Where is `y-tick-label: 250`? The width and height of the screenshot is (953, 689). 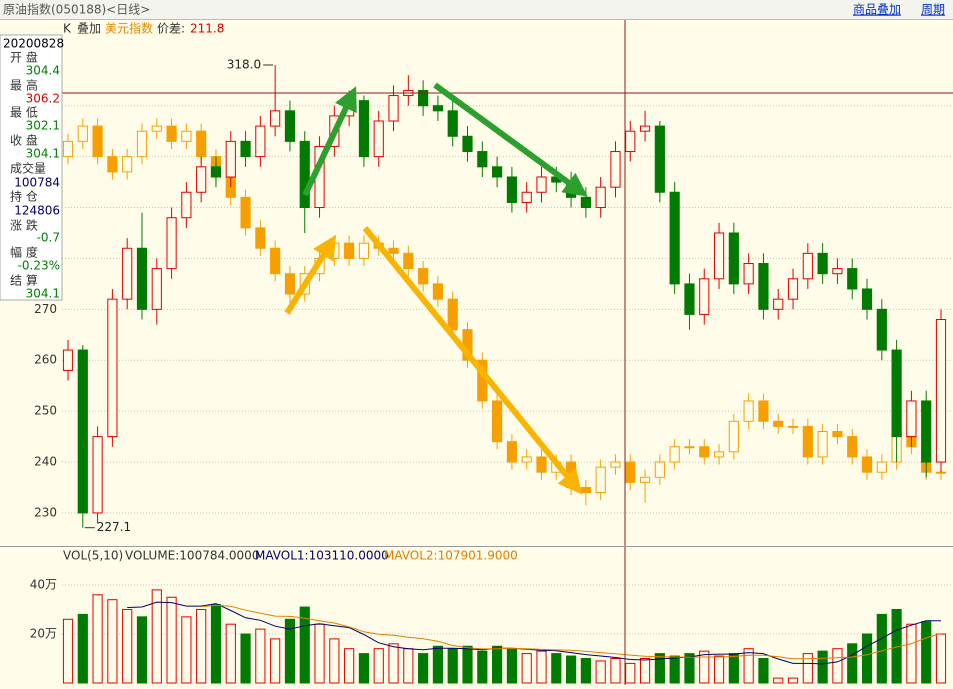 y-tick-label: 250 is located at coordinates (45, 411).